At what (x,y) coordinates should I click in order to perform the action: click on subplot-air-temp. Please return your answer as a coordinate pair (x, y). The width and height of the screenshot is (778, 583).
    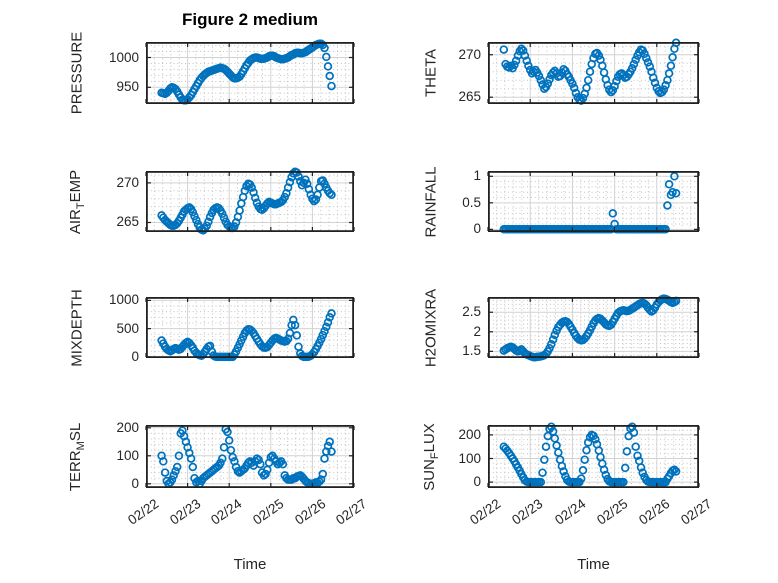
    Looking at the image, I should click on (250, 201).